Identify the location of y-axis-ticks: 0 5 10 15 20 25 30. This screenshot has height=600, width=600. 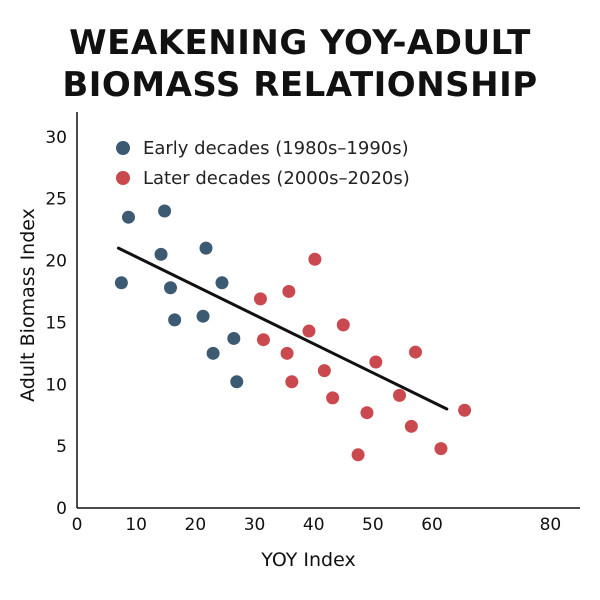
(56, 323).